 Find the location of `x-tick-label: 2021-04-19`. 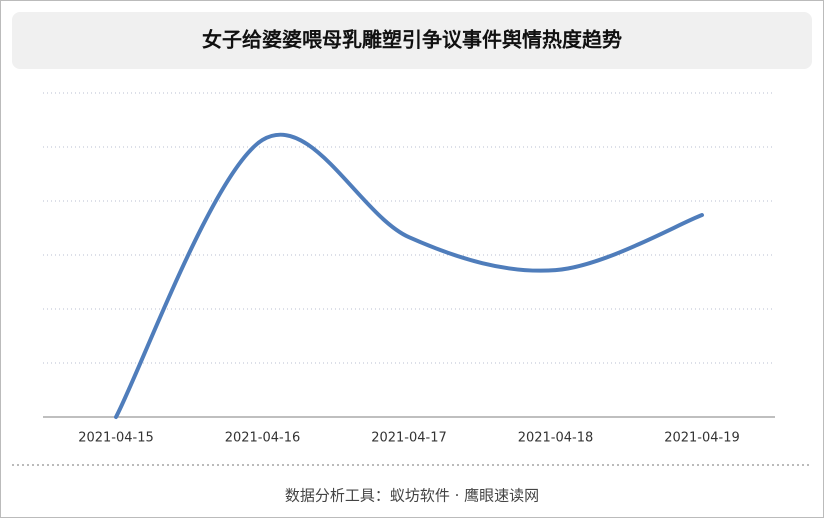

x-tick-label: 2021-04-19 is located at coordinates (702, 438).